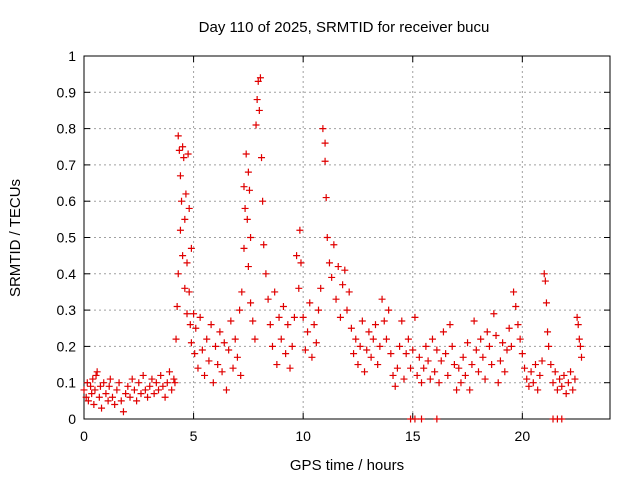  What do you see at coordinates (303, 436) in the screenshot?
I see `x-tick-label: 10` at bounding box center [303, 436].